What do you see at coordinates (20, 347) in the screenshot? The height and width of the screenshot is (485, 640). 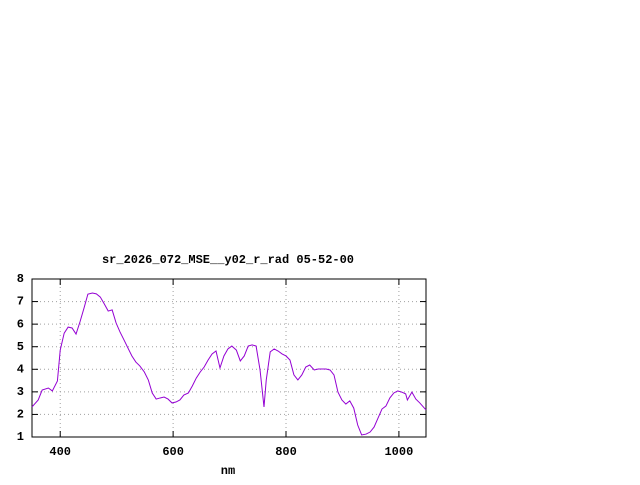 I see `y-tick-label: 5` at bounding box center [20, 347].